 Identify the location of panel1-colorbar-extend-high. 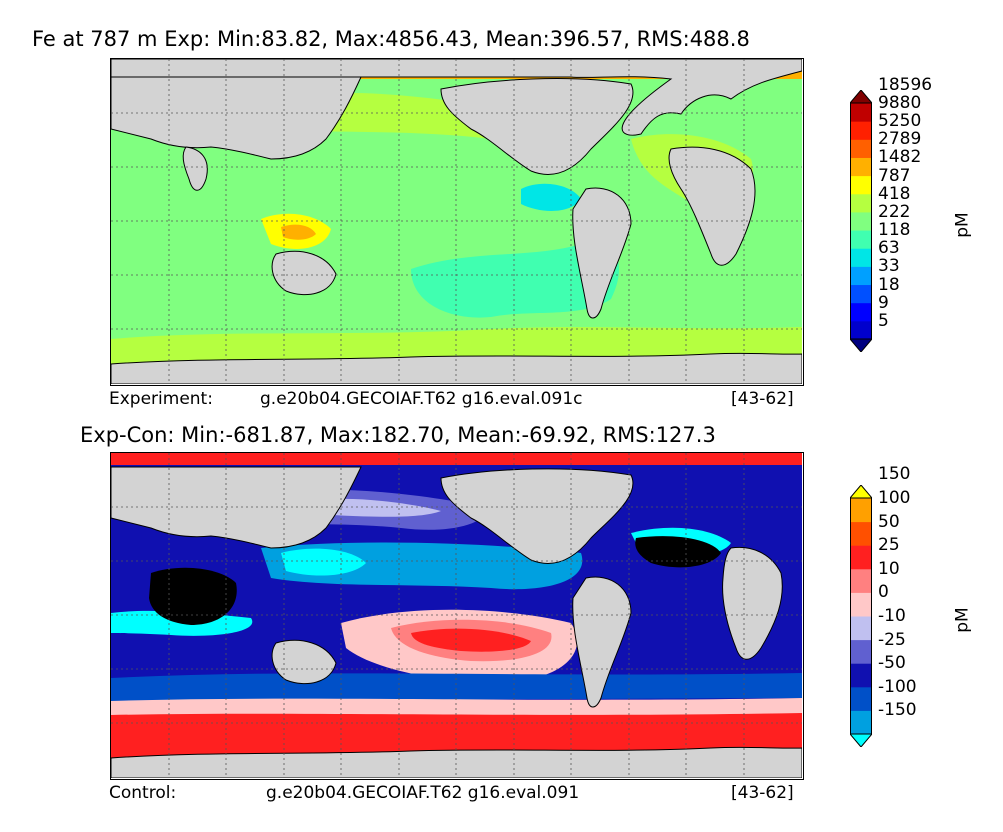
(861, 96).